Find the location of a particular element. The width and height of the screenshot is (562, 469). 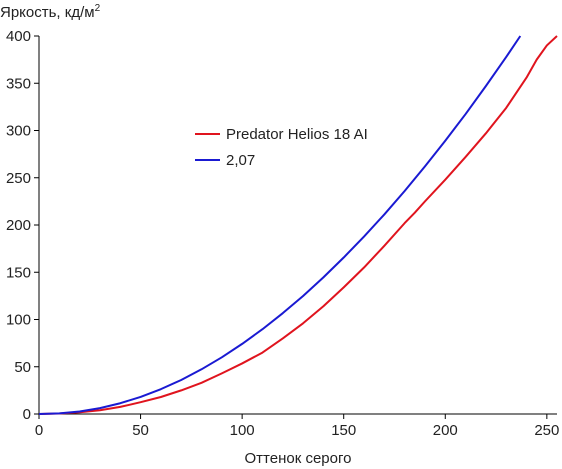

x-tick-label: 0 is located at coordinates (39, 430).